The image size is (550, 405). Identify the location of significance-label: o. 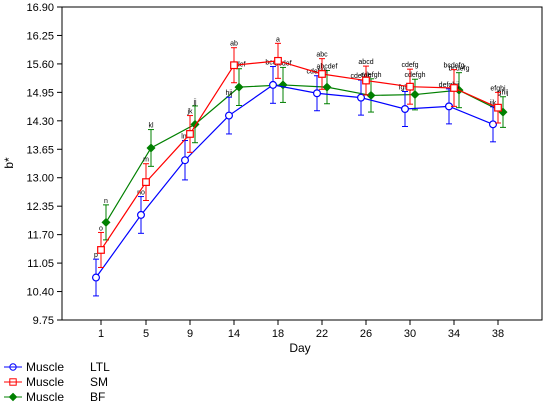
(101, 228).